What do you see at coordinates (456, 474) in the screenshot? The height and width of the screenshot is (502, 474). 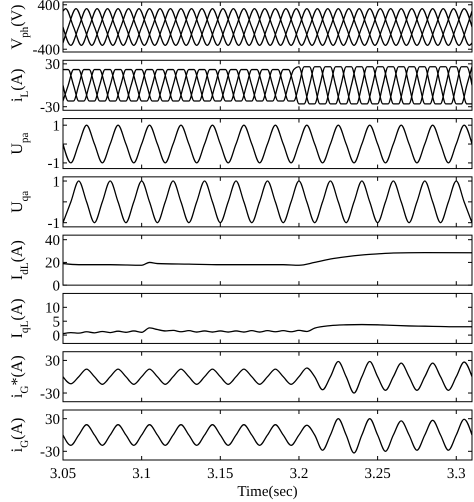 I see `x-tick-label: 3.3` at bounding box center [456, 474].